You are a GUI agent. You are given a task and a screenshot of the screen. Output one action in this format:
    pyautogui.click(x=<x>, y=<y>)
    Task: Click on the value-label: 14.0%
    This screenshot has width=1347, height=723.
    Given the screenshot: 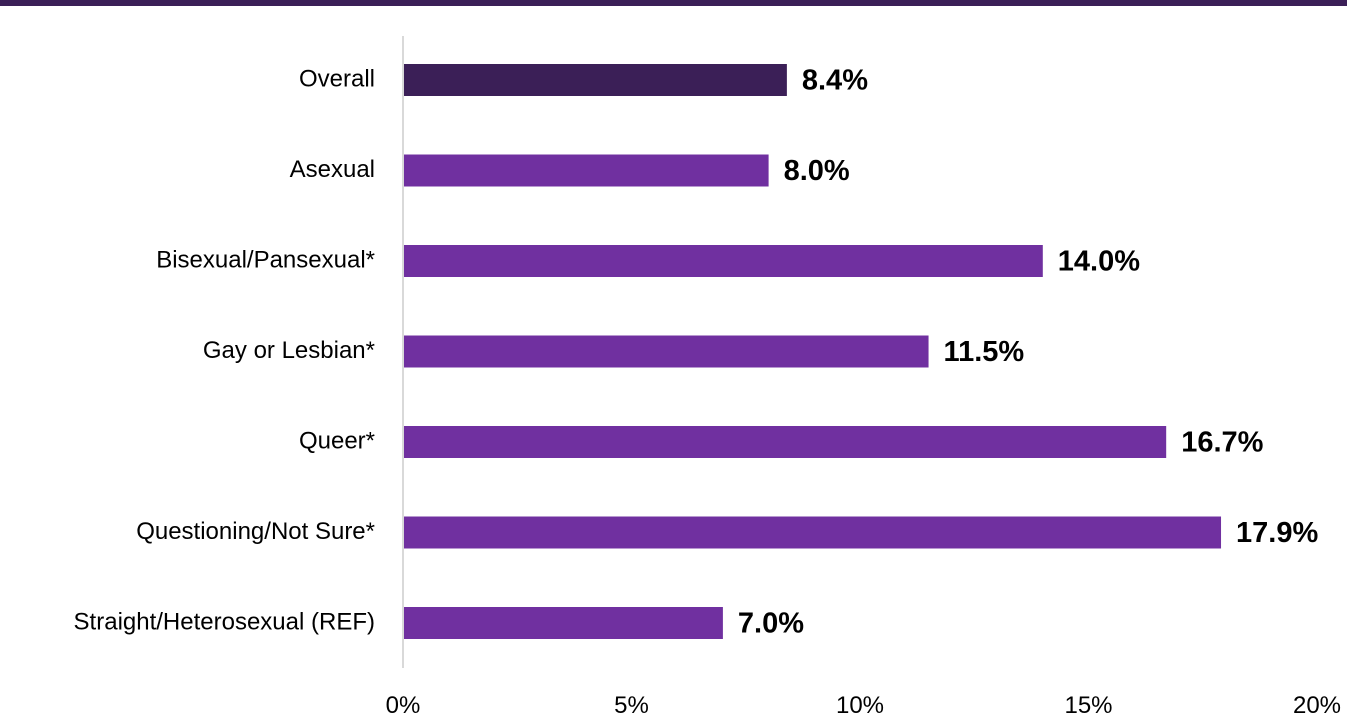 What is the action you would take?
    pyautogui.click(x=1099, y=262)
    